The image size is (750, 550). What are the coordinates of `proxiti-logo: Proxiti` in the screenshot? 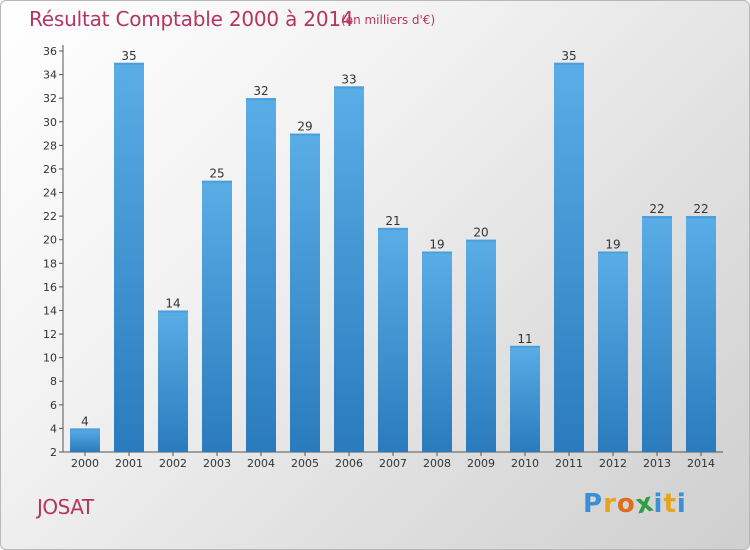 It's located at (635, 503).